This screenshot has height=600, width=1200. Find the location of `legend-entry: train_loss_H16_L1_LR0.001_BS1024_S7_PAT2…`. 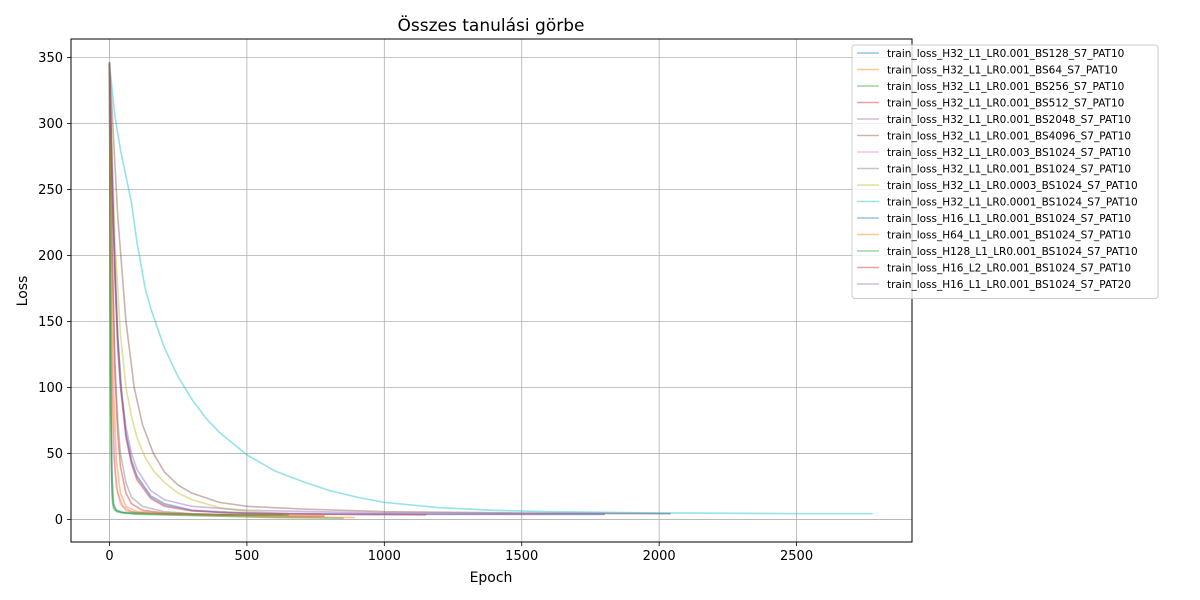

legend-entry: train_loss_H16_L1_LR0.001_BS1024_S7_PAT2… is located at coordinates (1009, 285).